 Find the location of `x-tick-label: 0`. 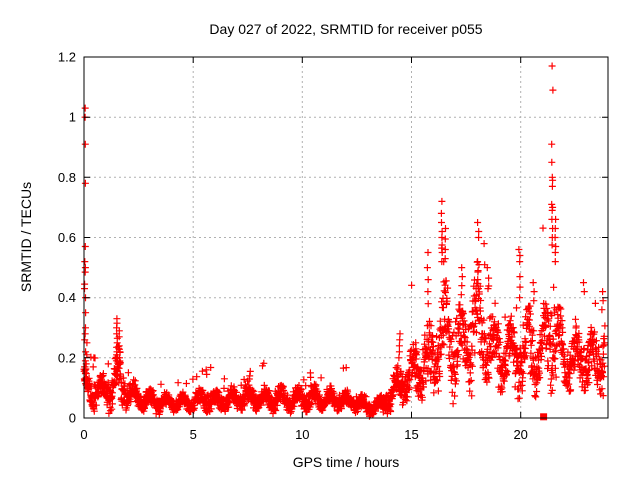

x-tick-label: 0 is located at coordinates (83, 434).